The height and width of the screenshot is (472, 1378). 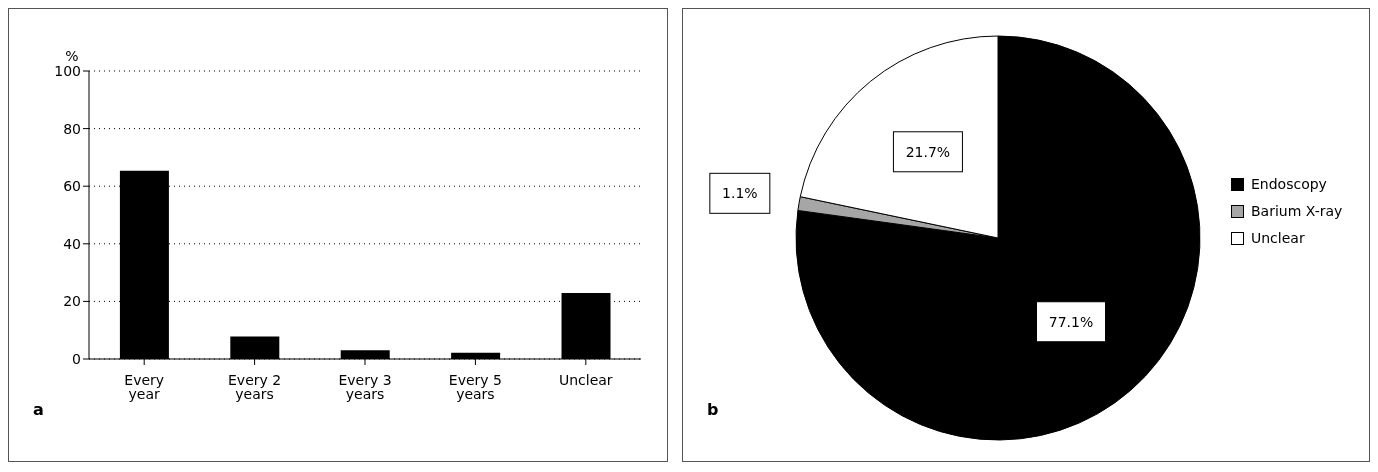 I want to click on legend-label: Unclear, so click(x=1278, y=238).